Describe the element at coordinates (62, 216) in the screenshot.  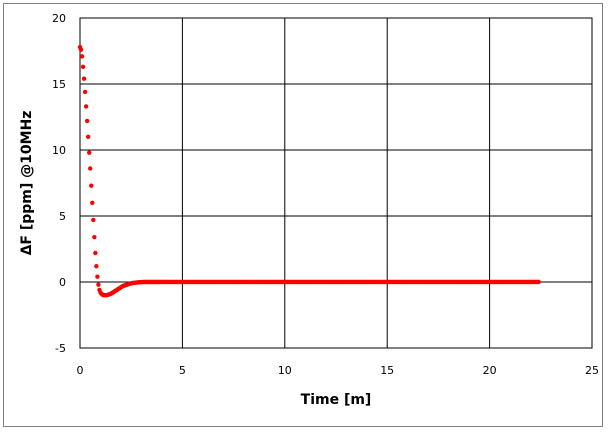
I see `y-tick-label: 5` at that location.